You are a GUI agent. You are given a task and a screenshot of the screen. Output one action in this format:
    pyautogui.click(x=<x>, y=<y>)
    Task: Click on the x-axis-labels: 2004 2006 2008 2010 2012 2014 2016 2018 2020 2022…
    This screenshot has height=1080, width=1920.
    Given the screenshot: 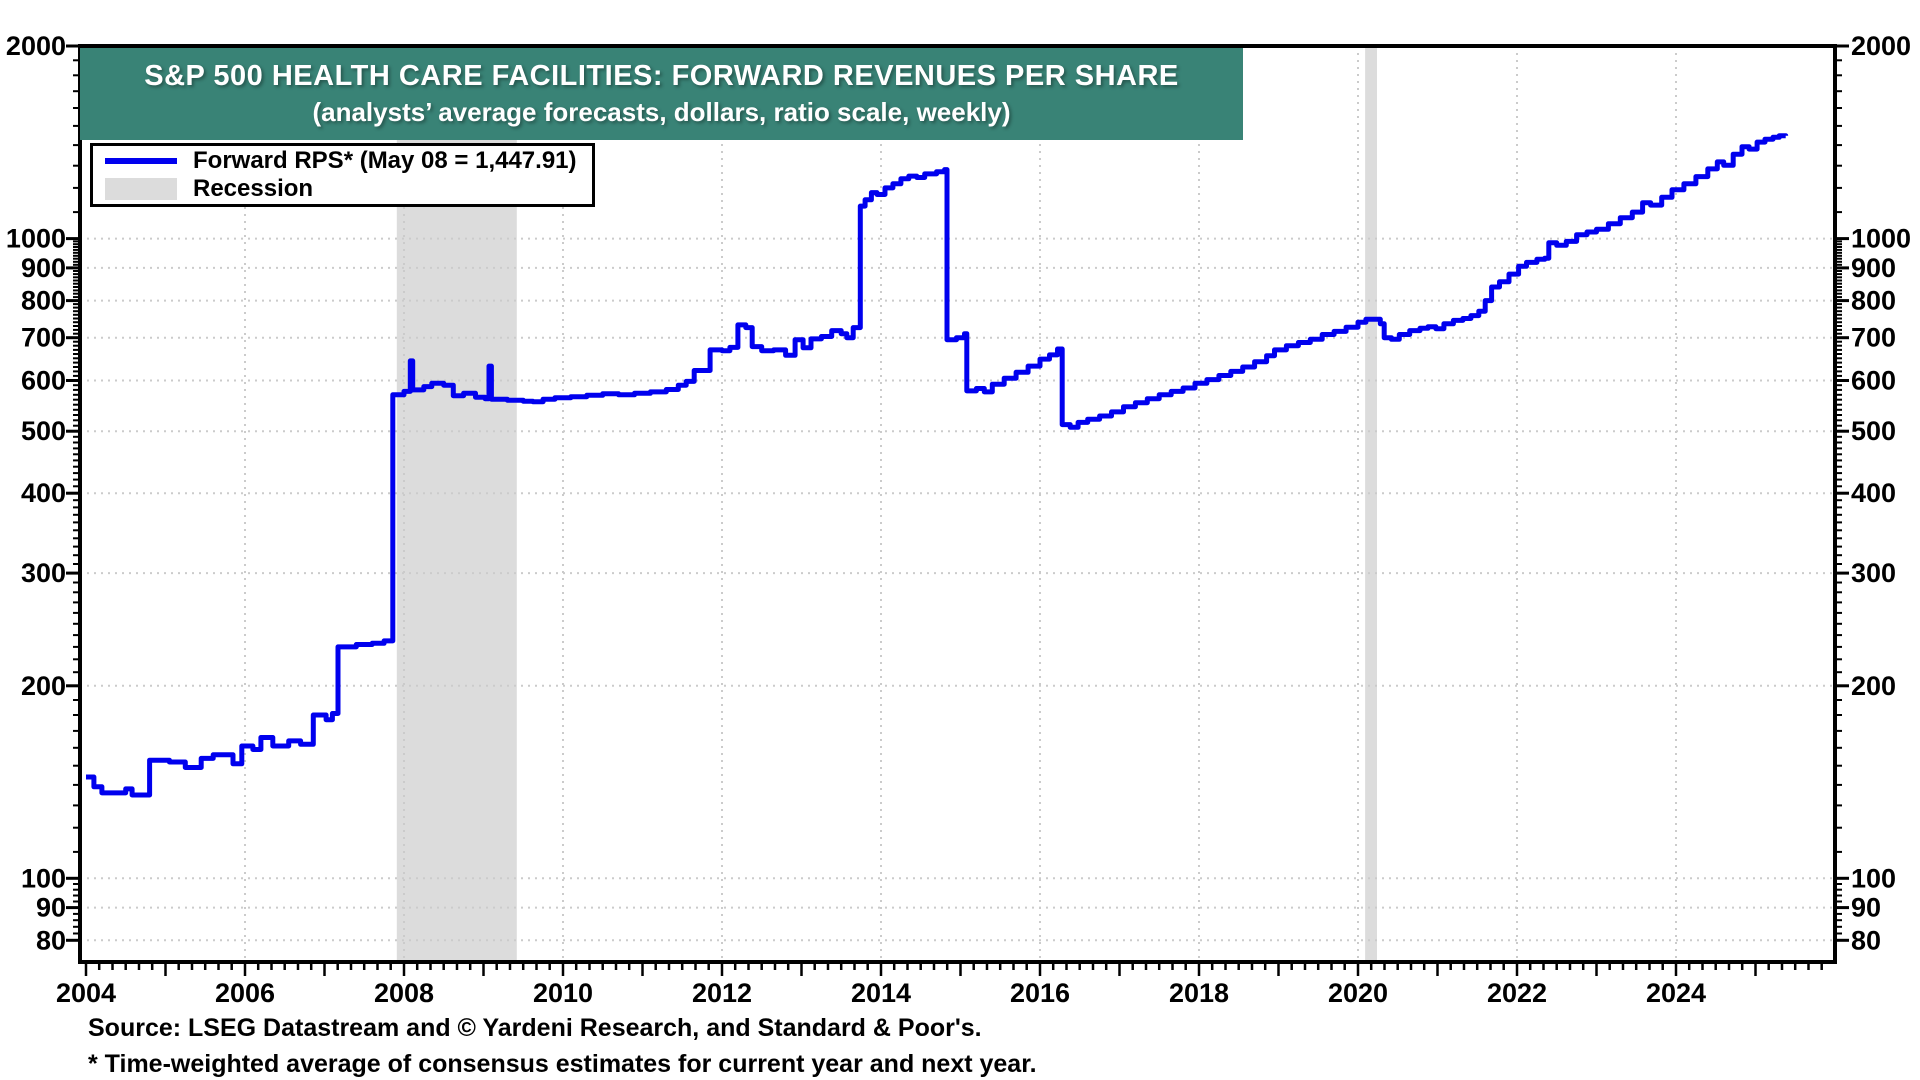 What is the action you would take?
    pyautogui.click(x=881, y=993)
    